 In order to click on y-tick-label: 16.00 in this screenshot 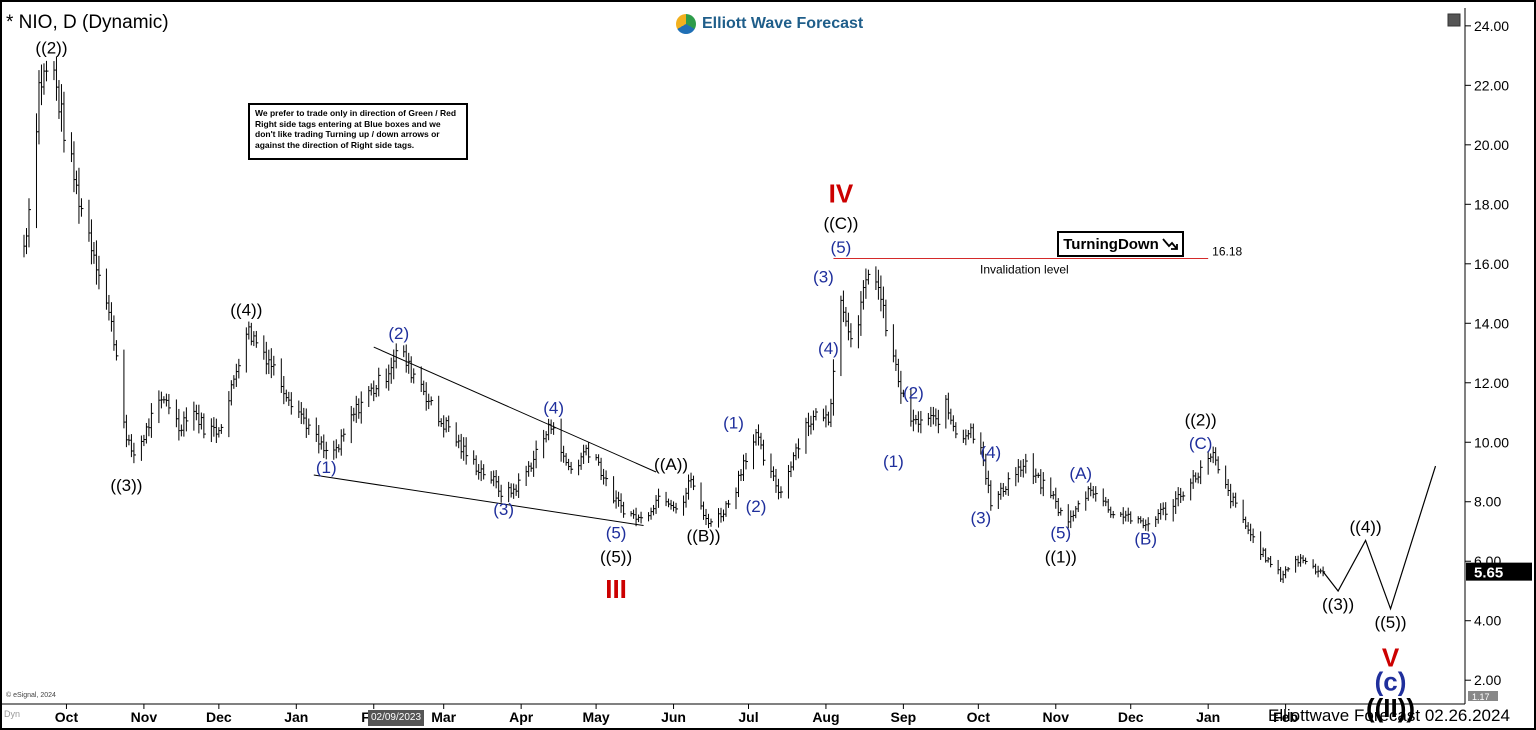, I will do `click(1491, 264)`.